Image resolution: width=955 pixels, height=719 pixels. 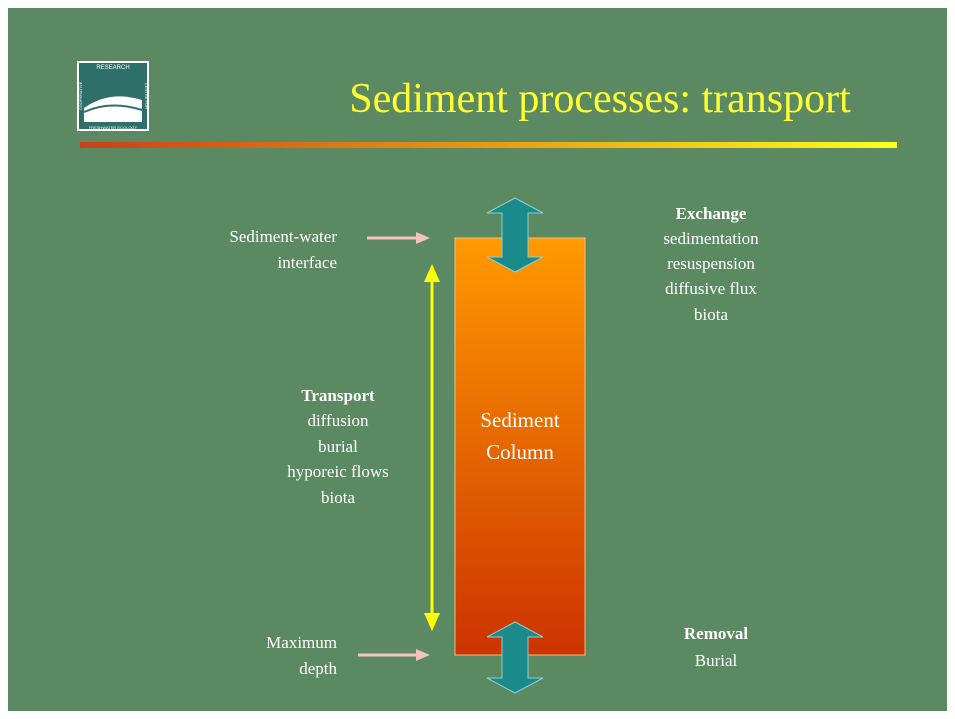 I want to click on exchange-heading: Exchange, so click(x=711, y=213).